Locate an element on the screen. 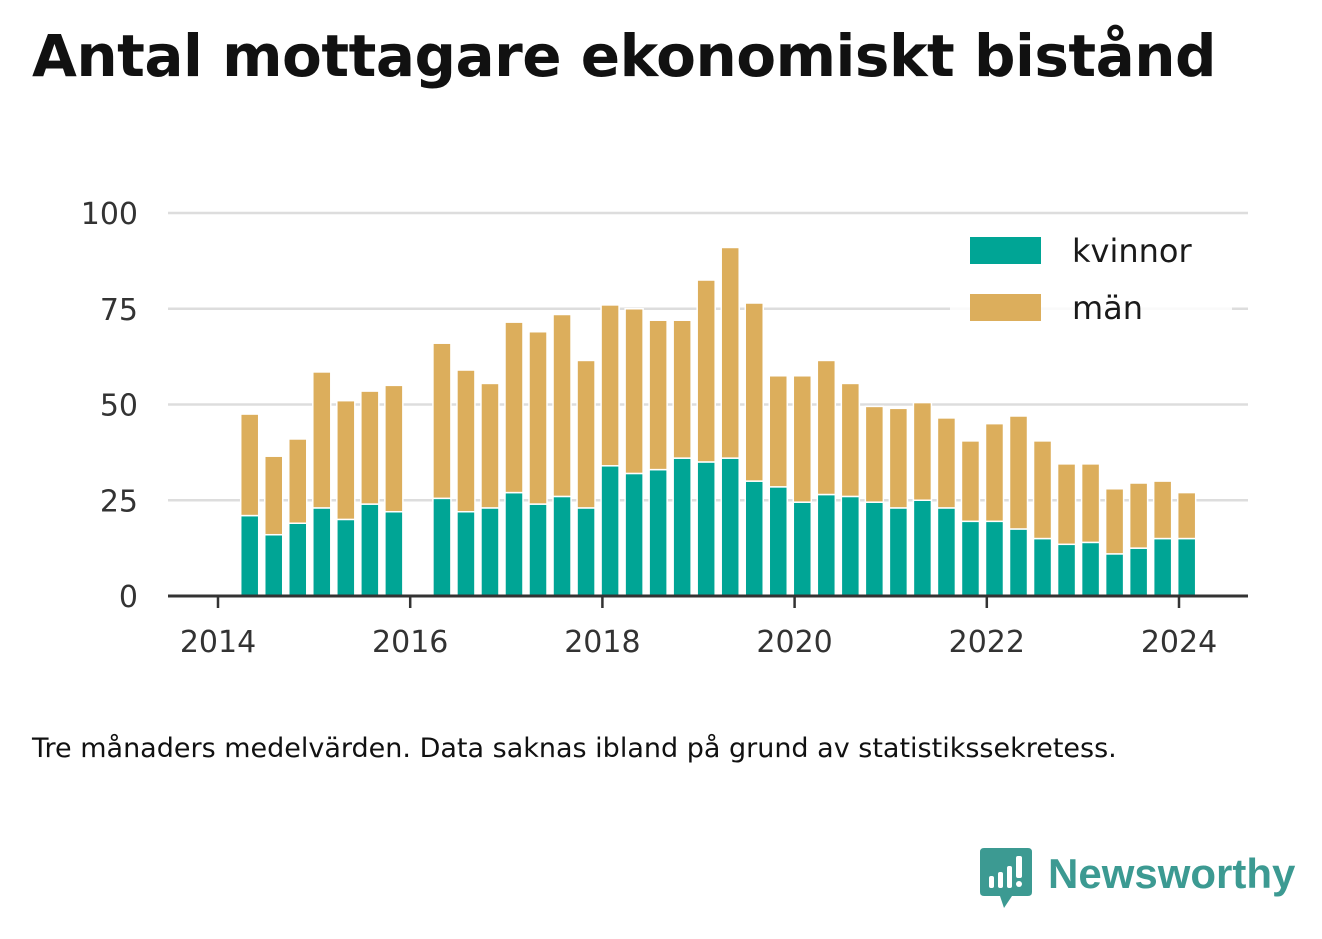  x-tick-label: 2024 is located at coordinates (1179, 642).